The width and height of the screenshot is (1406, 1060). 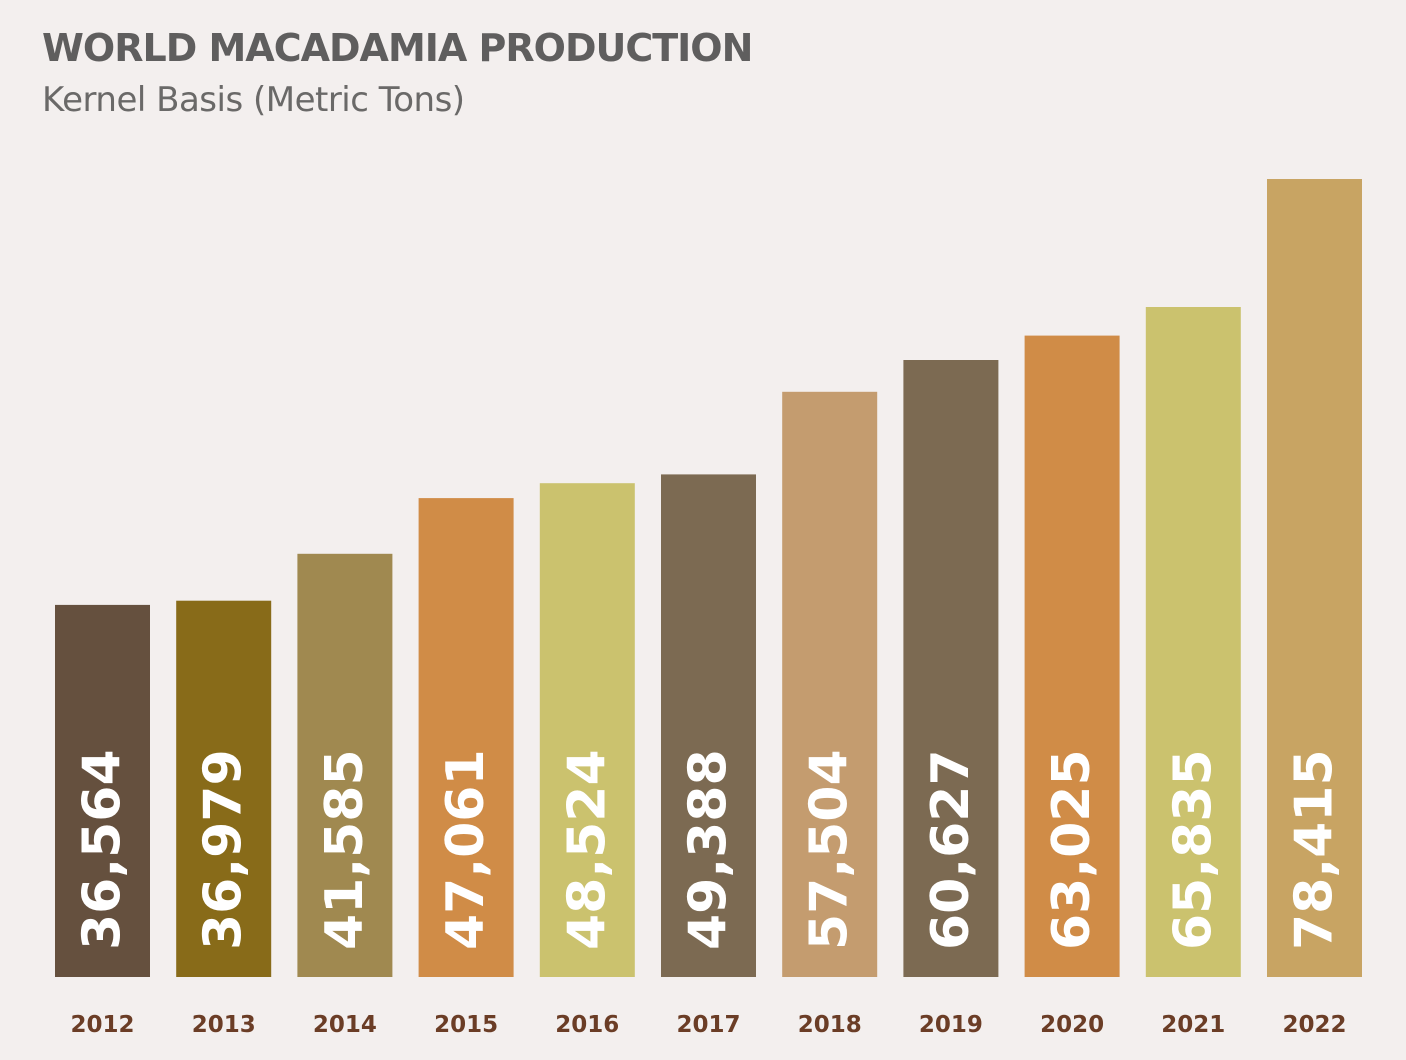 What do you see at coordinates (951, 668) in the screenshot?
I see `bar-2019` at bounding box center [951, 668].